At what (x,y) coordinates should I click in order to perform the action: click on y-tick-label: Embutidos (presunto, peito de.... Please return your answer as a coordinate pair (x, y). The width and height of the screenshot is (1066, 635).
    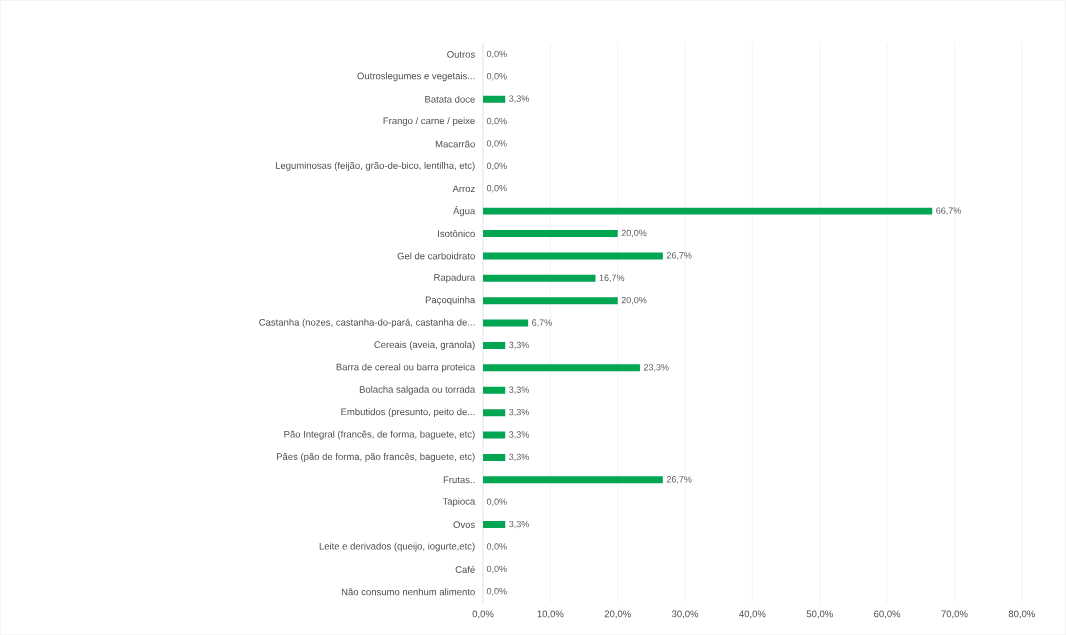
    Looking at the image, I should click on (408, 412).